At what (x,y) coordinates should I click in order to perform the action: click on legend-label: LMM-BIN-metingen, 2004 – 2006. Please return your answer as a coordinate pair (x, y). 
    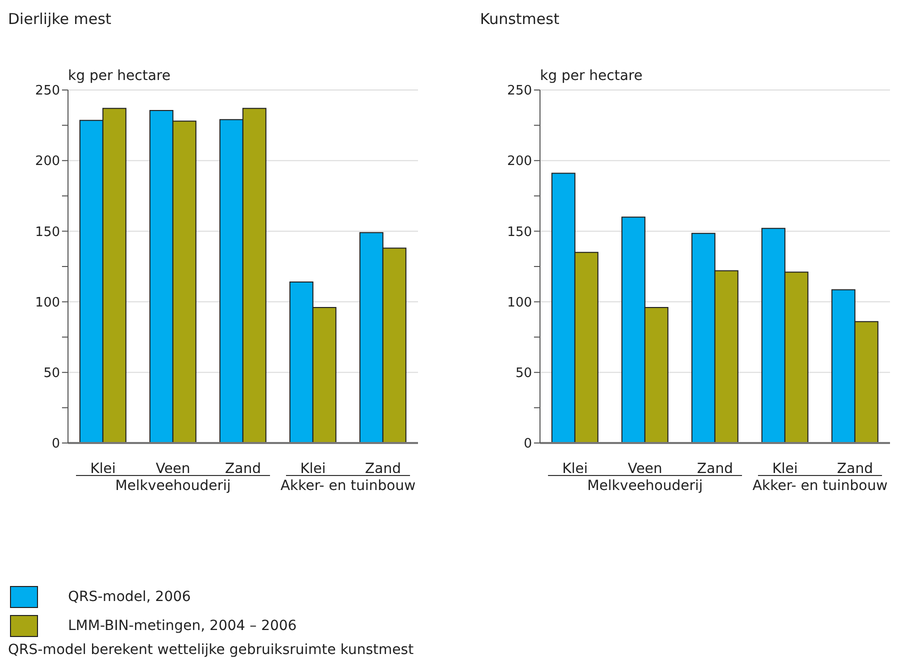
    Looking at the image, I should click on (182, 626).